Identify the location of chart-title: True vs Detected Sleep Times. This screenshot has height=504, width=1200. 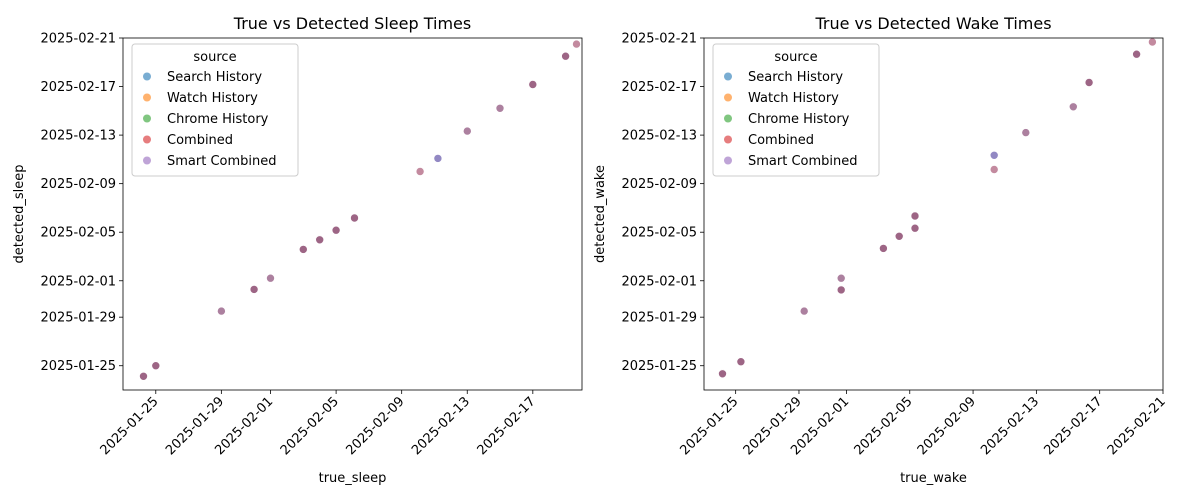
(352, 23).